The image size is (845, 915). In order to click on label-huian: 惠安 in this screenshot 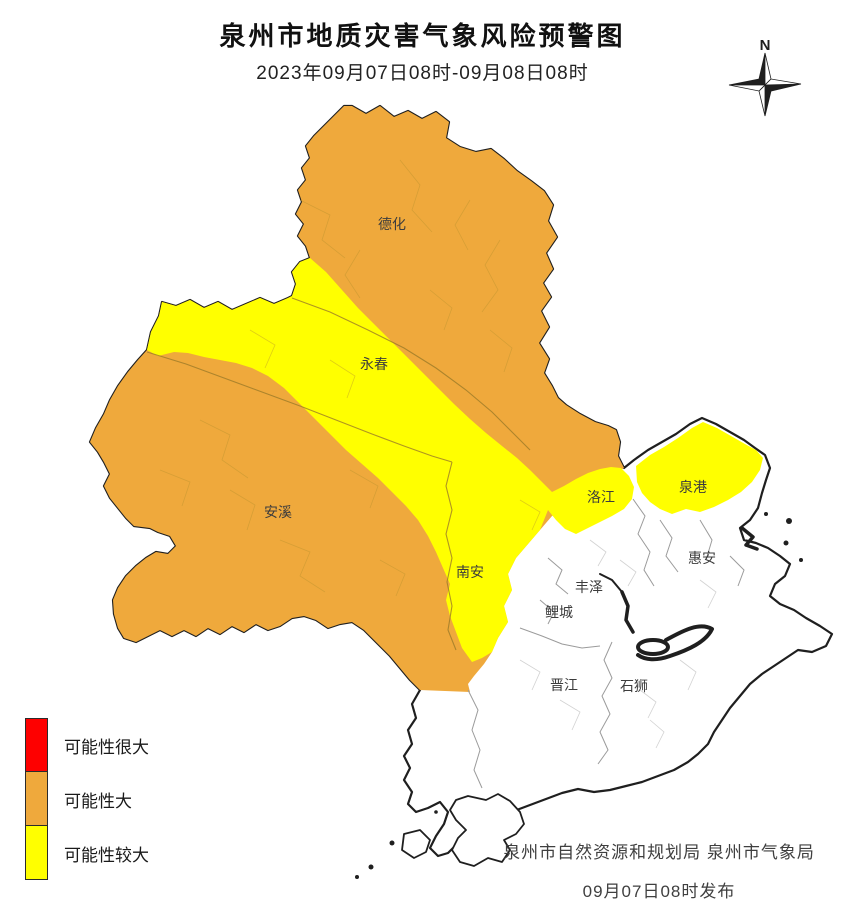, I will do `click(702, 558)`.